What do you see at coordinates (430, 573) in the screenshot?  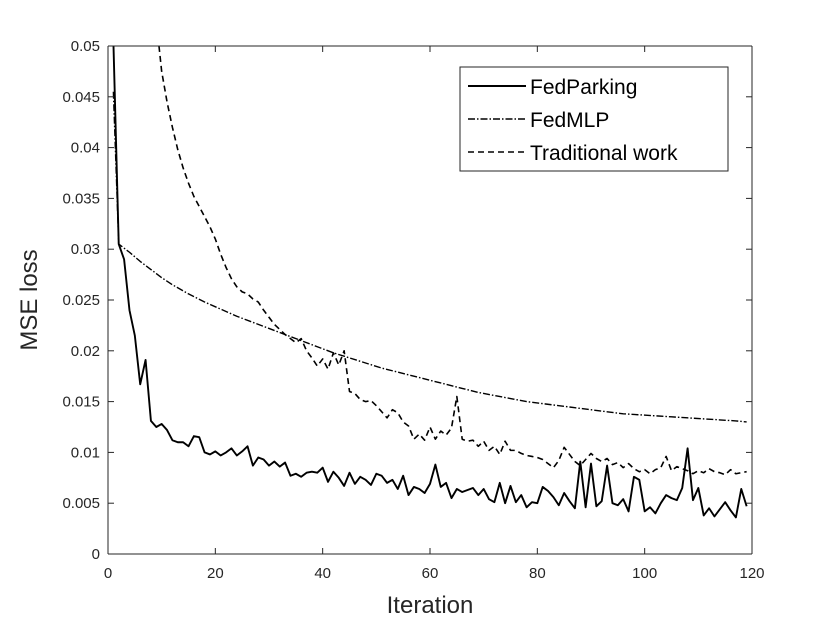 I see `x-tick-label-3: 60` at bounding box center [430, 573].